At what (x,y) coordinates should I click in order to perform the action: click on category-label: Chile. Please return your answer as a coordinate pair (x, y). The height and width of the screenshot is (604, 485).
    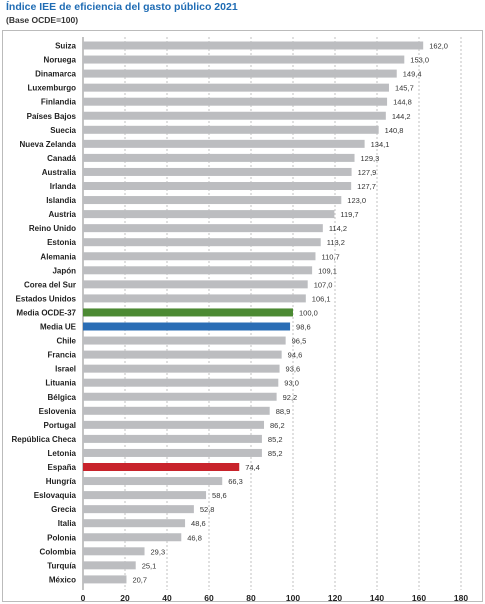
    Looking at the image, I should click on (66, 341).